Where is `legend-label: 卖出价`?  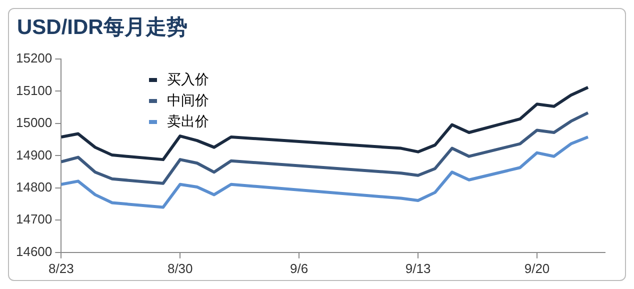
legend-label: 卖出价 is located at coordinates (188, 121).